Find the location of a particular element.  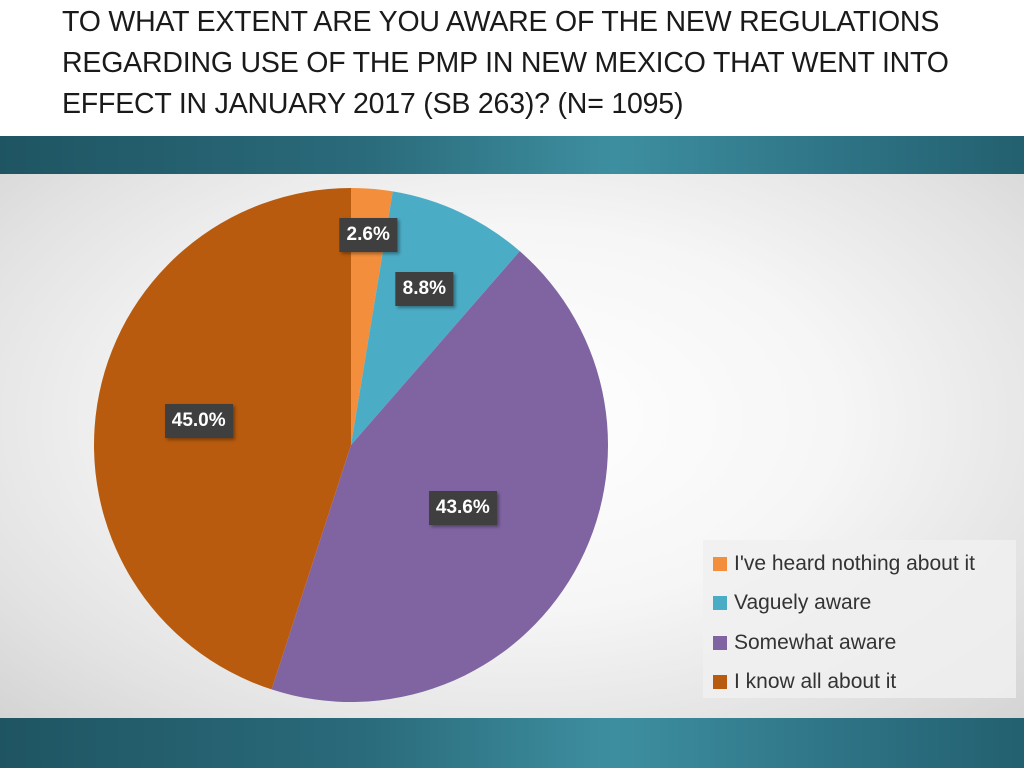

legend-item-heard-nothing: I've heard nothing about it is located at coordinates (859, 564).